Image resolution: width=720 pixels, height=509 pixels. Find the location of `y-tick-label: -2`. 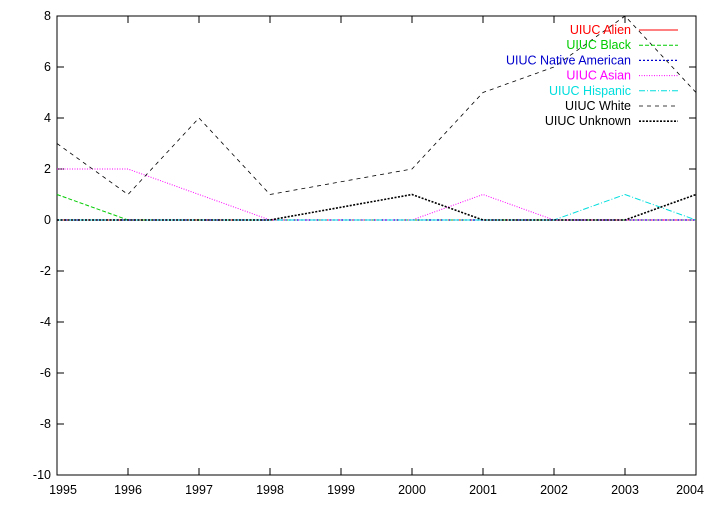

y-tick-label: -2 is located at coordinates (45, 271).